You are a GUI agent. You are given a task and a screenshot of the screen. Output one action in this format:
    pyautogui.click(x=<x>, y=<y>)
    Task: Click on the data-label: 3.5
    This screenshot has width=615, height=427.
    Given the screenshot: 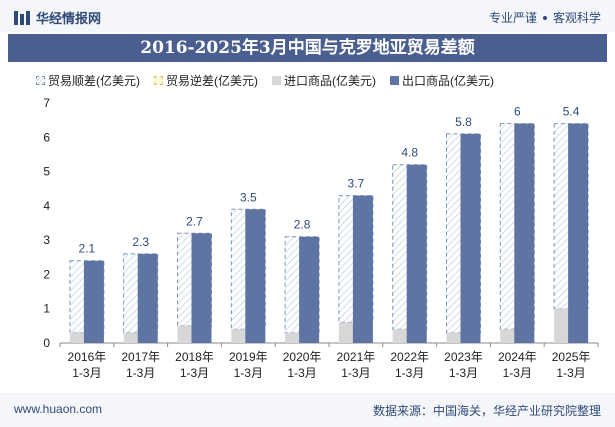 What is the action you would take?
    pyautogui.click(x=248, y=197)
    